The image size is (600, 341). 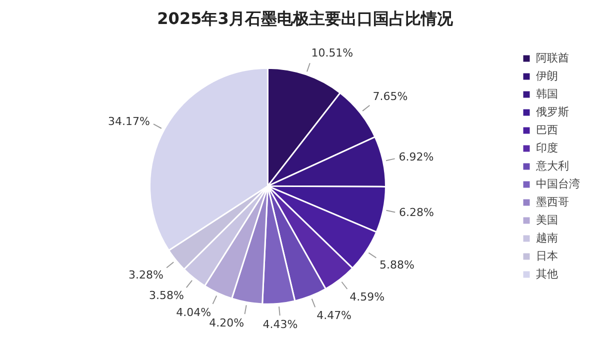 What do you see at coordinates (547, 255) in the screenshot?
I see `legend-label: 日本` at bounding box center [547, 255].